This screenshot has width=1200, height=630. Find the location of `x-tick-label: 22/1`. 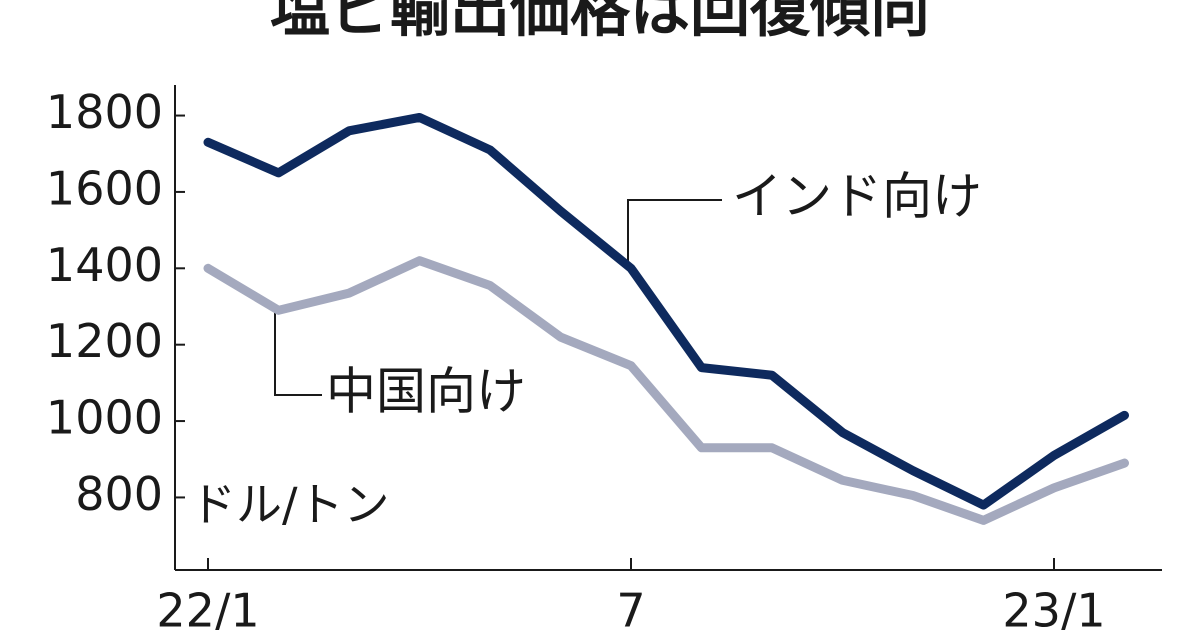

x-tick-label: 22/1 is located at coordinates (207, 607).